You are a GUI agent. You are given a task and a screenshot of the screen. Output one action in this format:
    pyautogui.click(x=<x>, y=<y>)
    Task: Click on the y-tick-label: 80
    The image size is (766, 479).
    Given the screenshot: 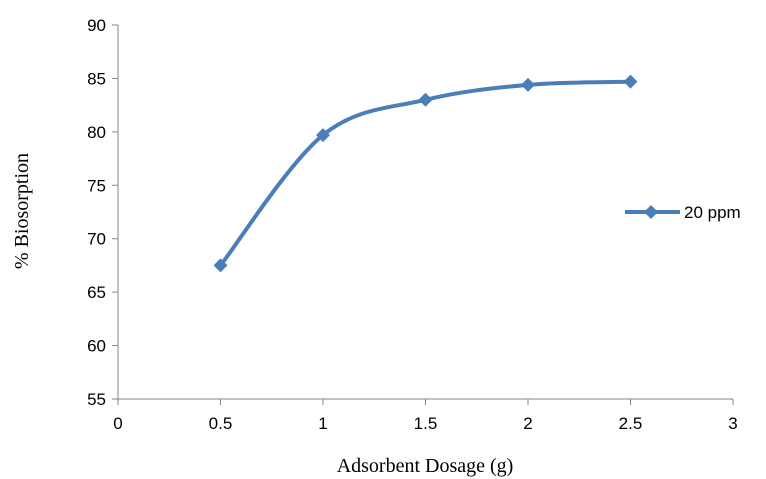 What is the action you would take?
    pyautogui.click(x=96, y=132)
    